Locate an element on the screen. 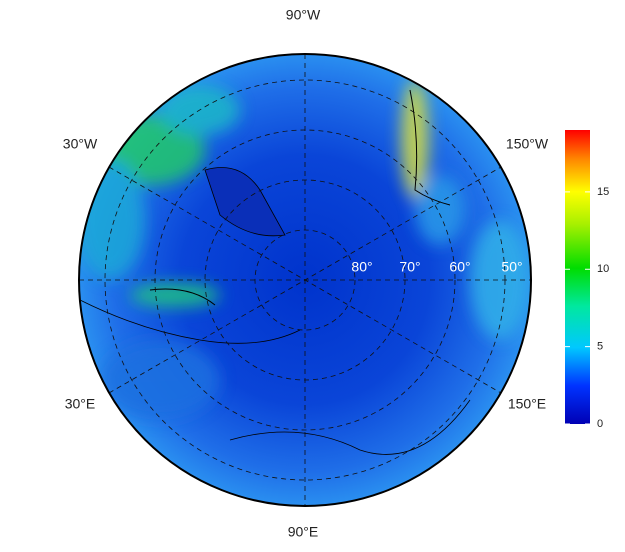 The height and width of the screenshot is (552, 625). colorbar-tick-label: 0 is located at coordinates (600, 424).